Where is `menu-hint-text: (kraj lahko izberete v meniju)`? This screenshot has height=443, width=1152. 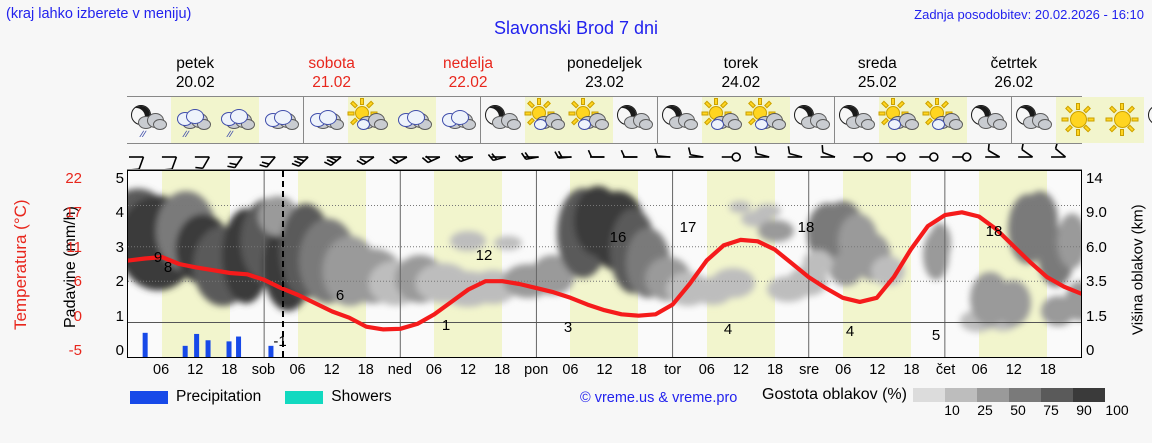
menu-hint-text: (kraj lahko izberete v meniju) is located at coordinates (99, 14).